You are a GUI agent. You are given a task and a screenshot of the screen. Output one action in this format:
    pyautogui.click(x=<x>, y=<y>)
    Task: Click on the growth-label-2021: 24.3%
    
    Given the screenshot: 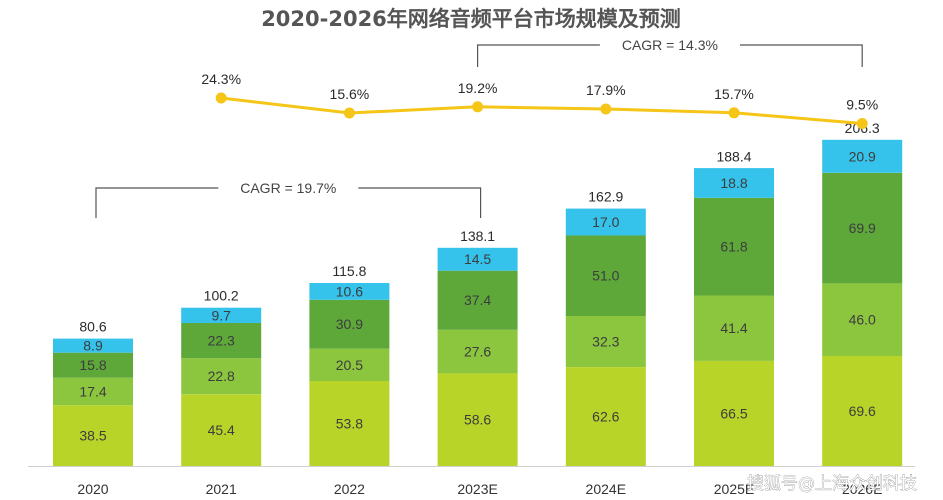 What is the action you would take?
    pyautogui.click(x=221, y=79)
    